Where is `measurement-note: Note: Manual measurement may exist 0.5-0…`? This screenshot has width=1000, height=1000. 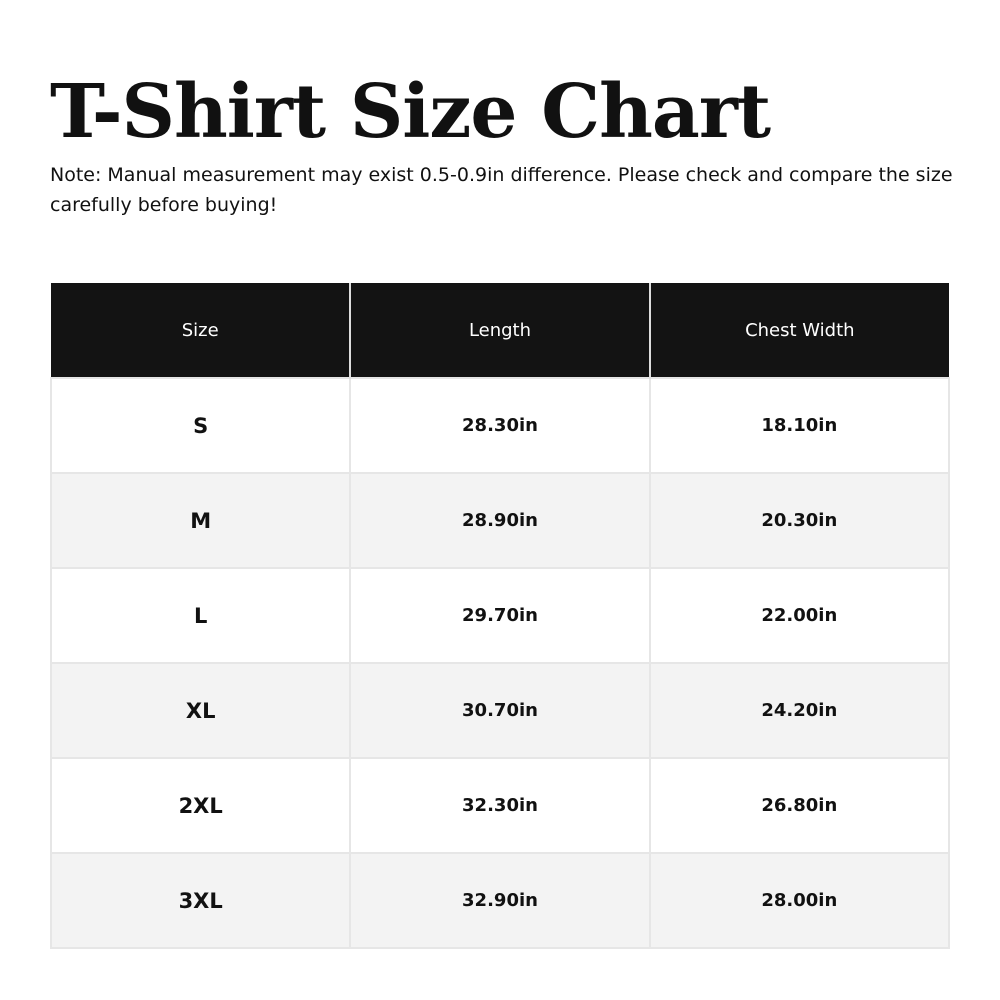
measurement-note: Note: Manual measurement may exist 0.5-0… is located at coordinates (501, 190).